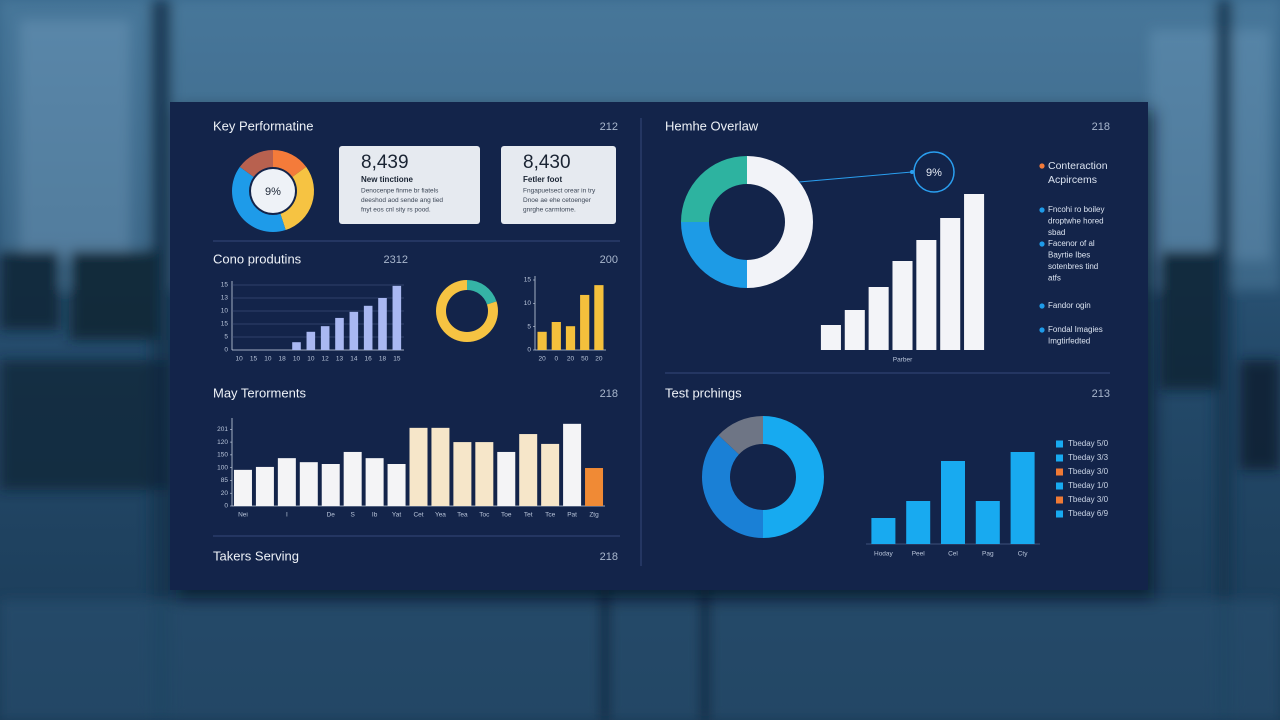 This screenshot has height=720, width=1280. I want to click on kpi-description: Dnoe ae ehe cetoenger, so click(557, 200).